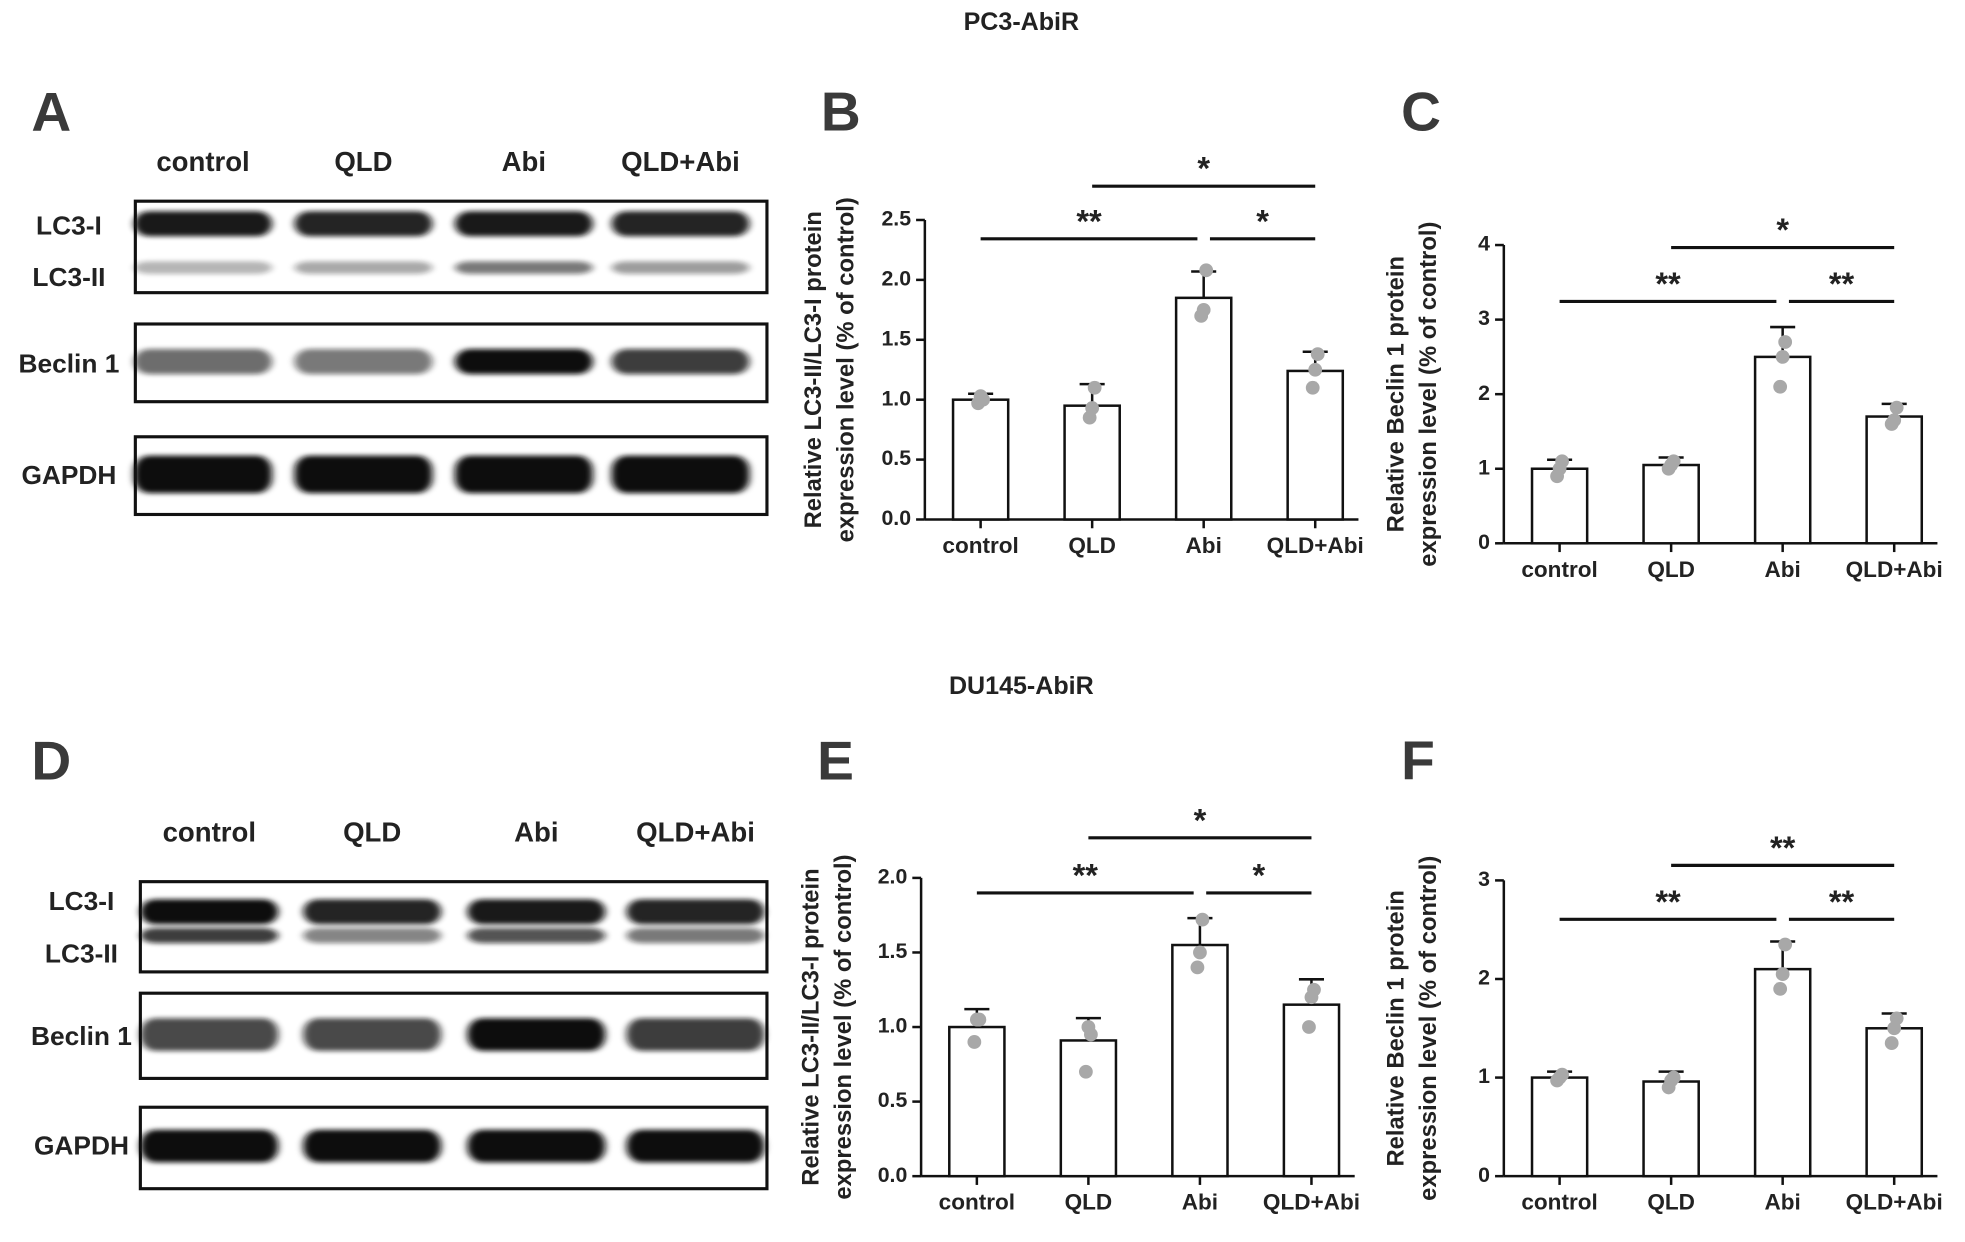  I want to click on y-tick-label: 1, so click(1484, 1076).